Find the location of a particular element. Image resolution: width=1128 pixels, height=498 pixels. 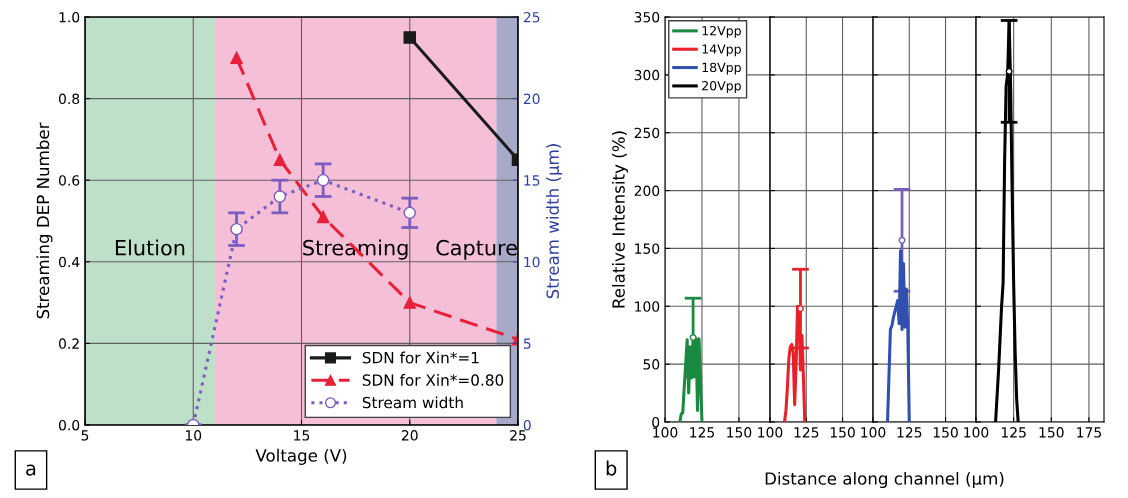

y-tick-label: 0 is located at coordinates (656, 422).